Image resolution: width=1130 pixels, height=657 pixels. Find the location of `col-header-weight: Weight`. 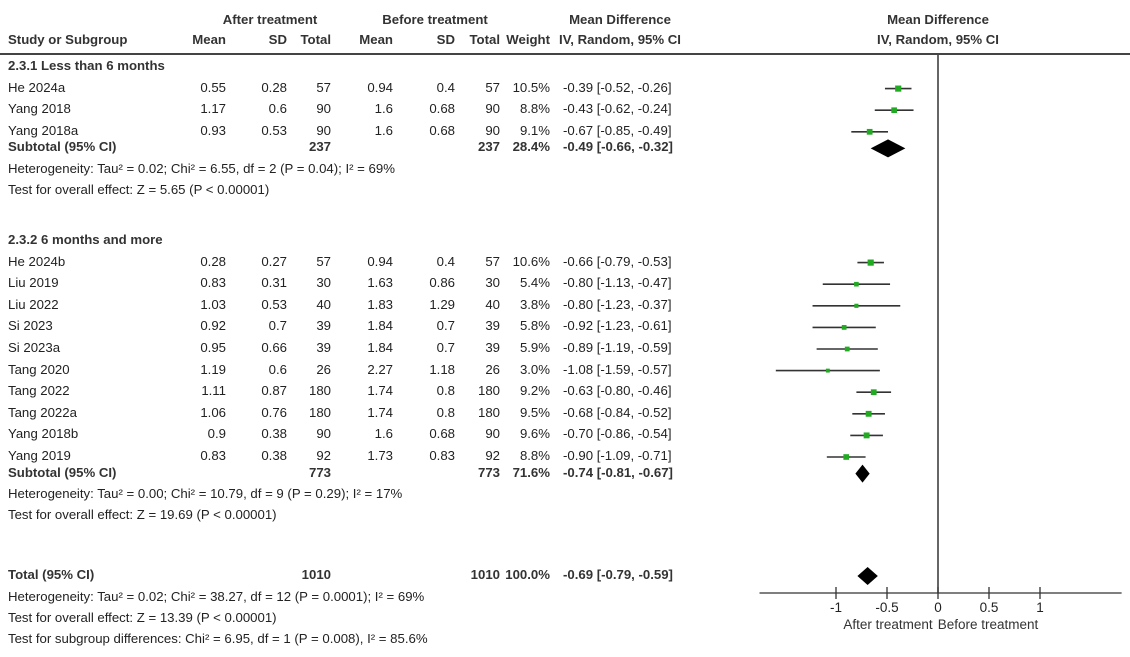

col-header-weight: Weight is located at coordinates (528, 39).